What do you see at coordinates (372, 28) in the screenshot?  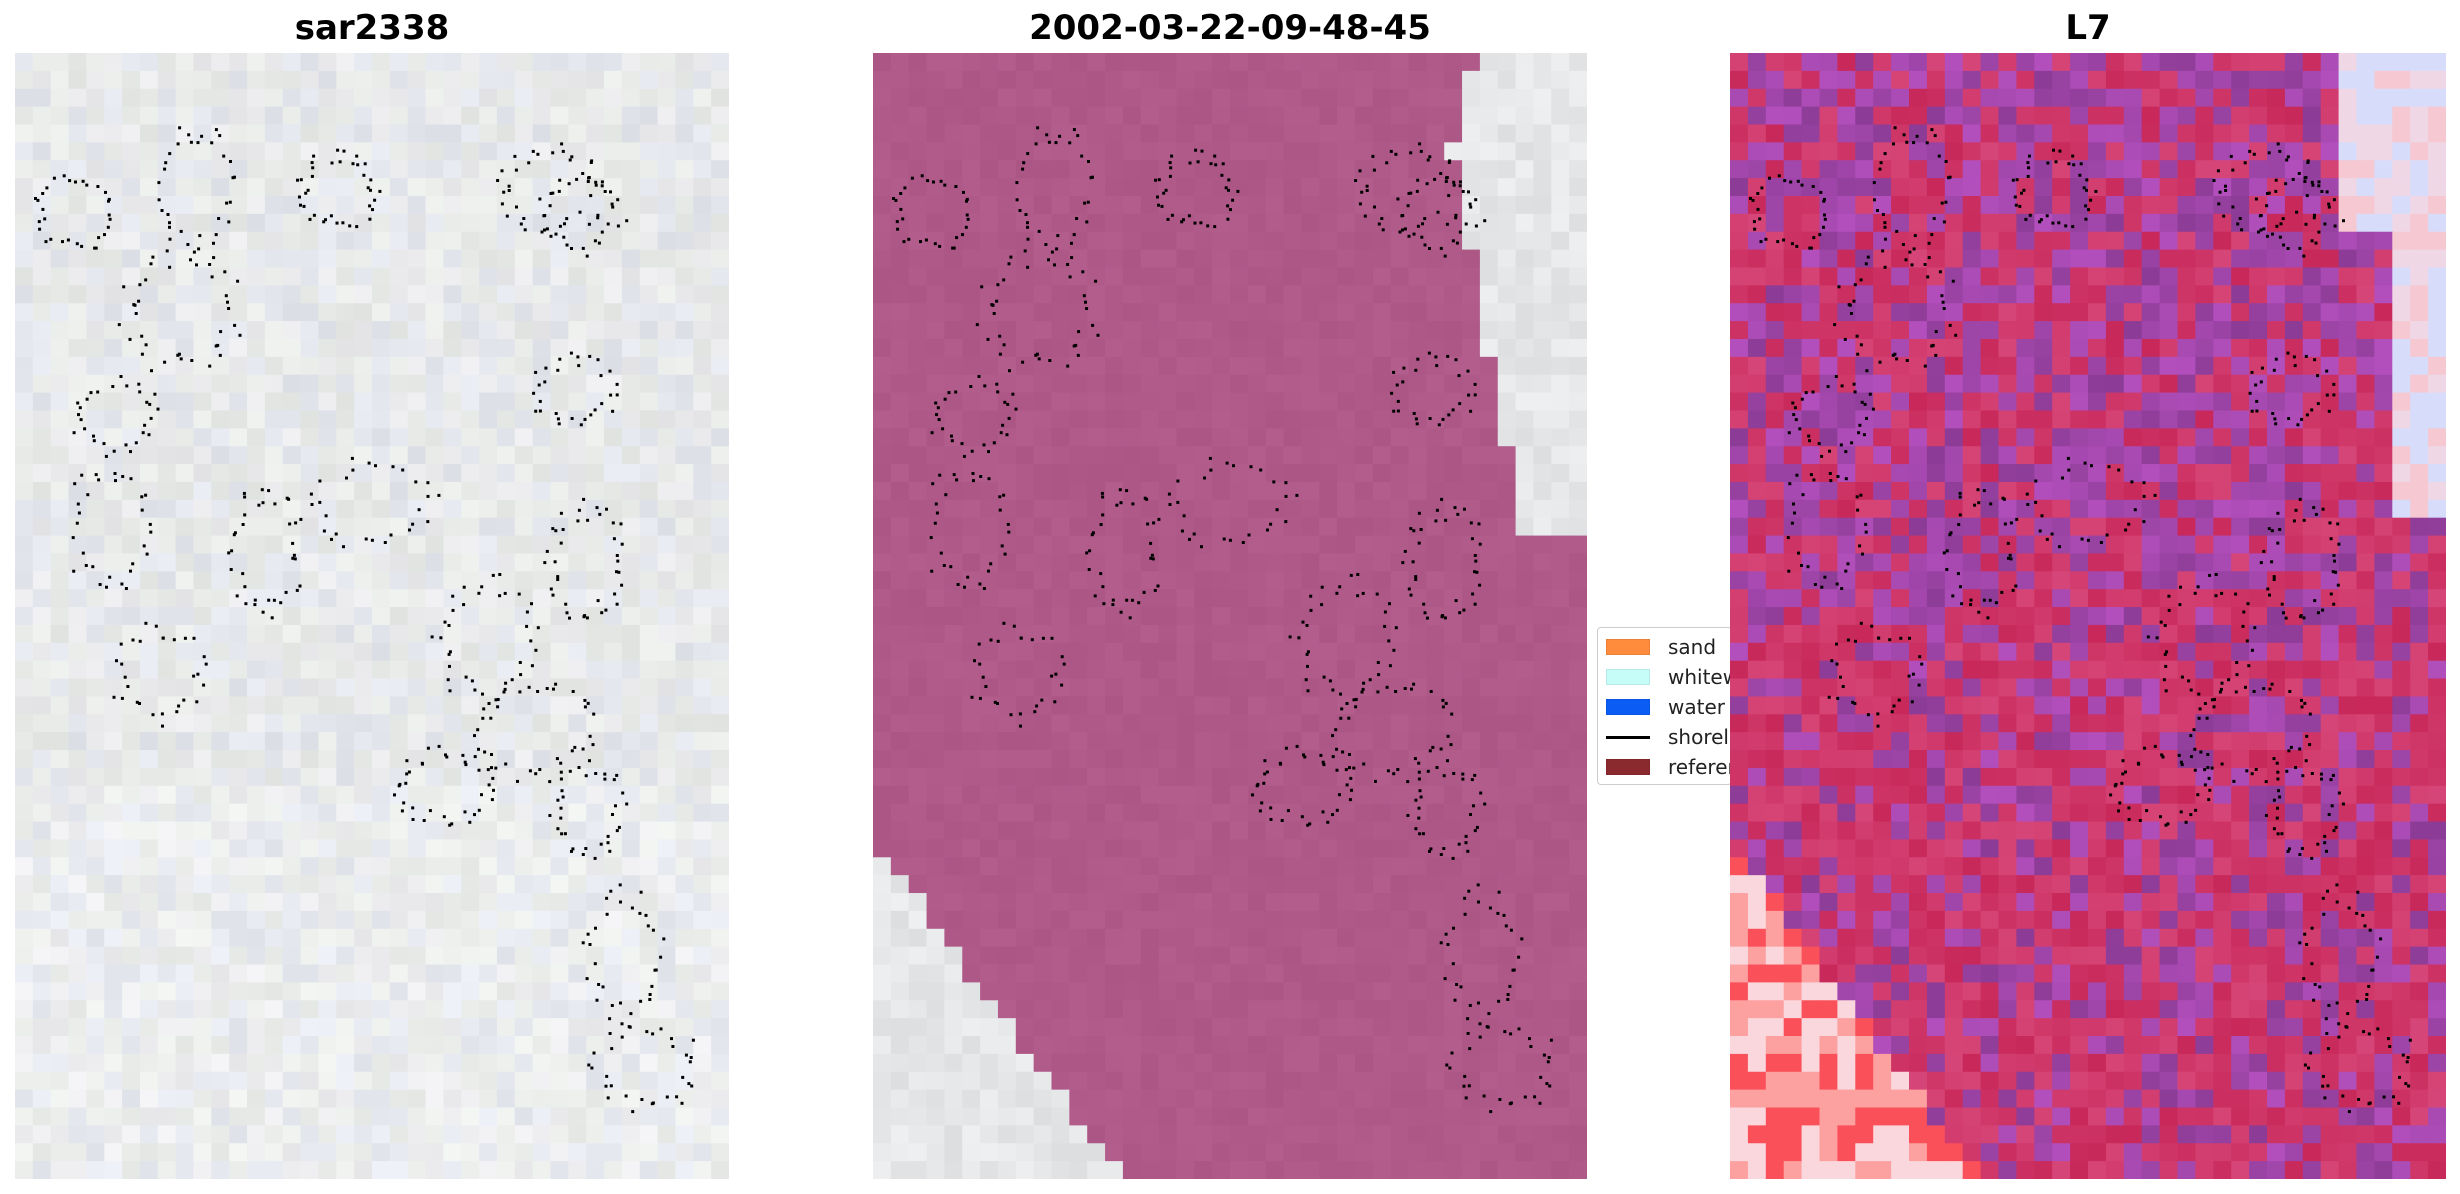 I see `panel-1-title: sar2338` at bounding box center [372, 28].